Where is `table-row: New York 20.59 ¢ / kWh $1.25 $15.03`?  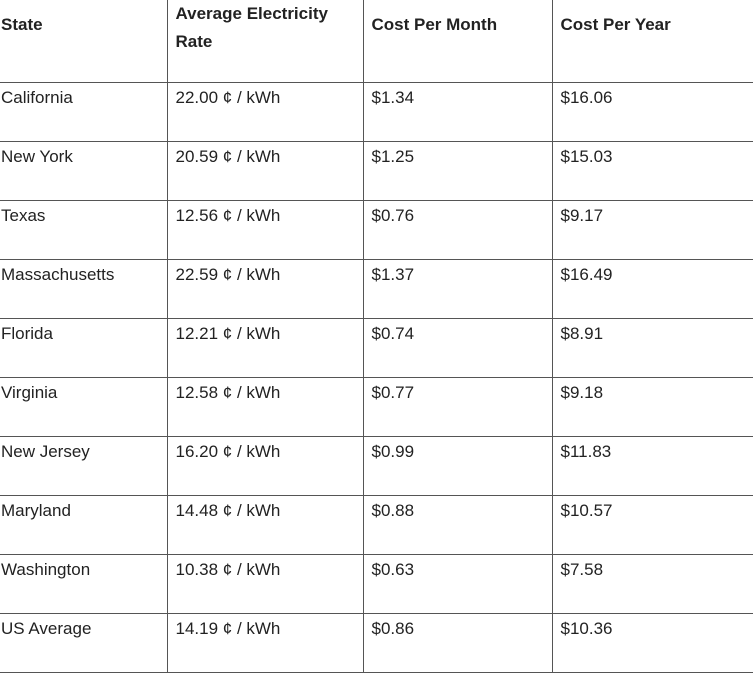 table-row: New York 20.59 ¢ / kWh $1.25 $15.03 is located at coordinates (376, 171).